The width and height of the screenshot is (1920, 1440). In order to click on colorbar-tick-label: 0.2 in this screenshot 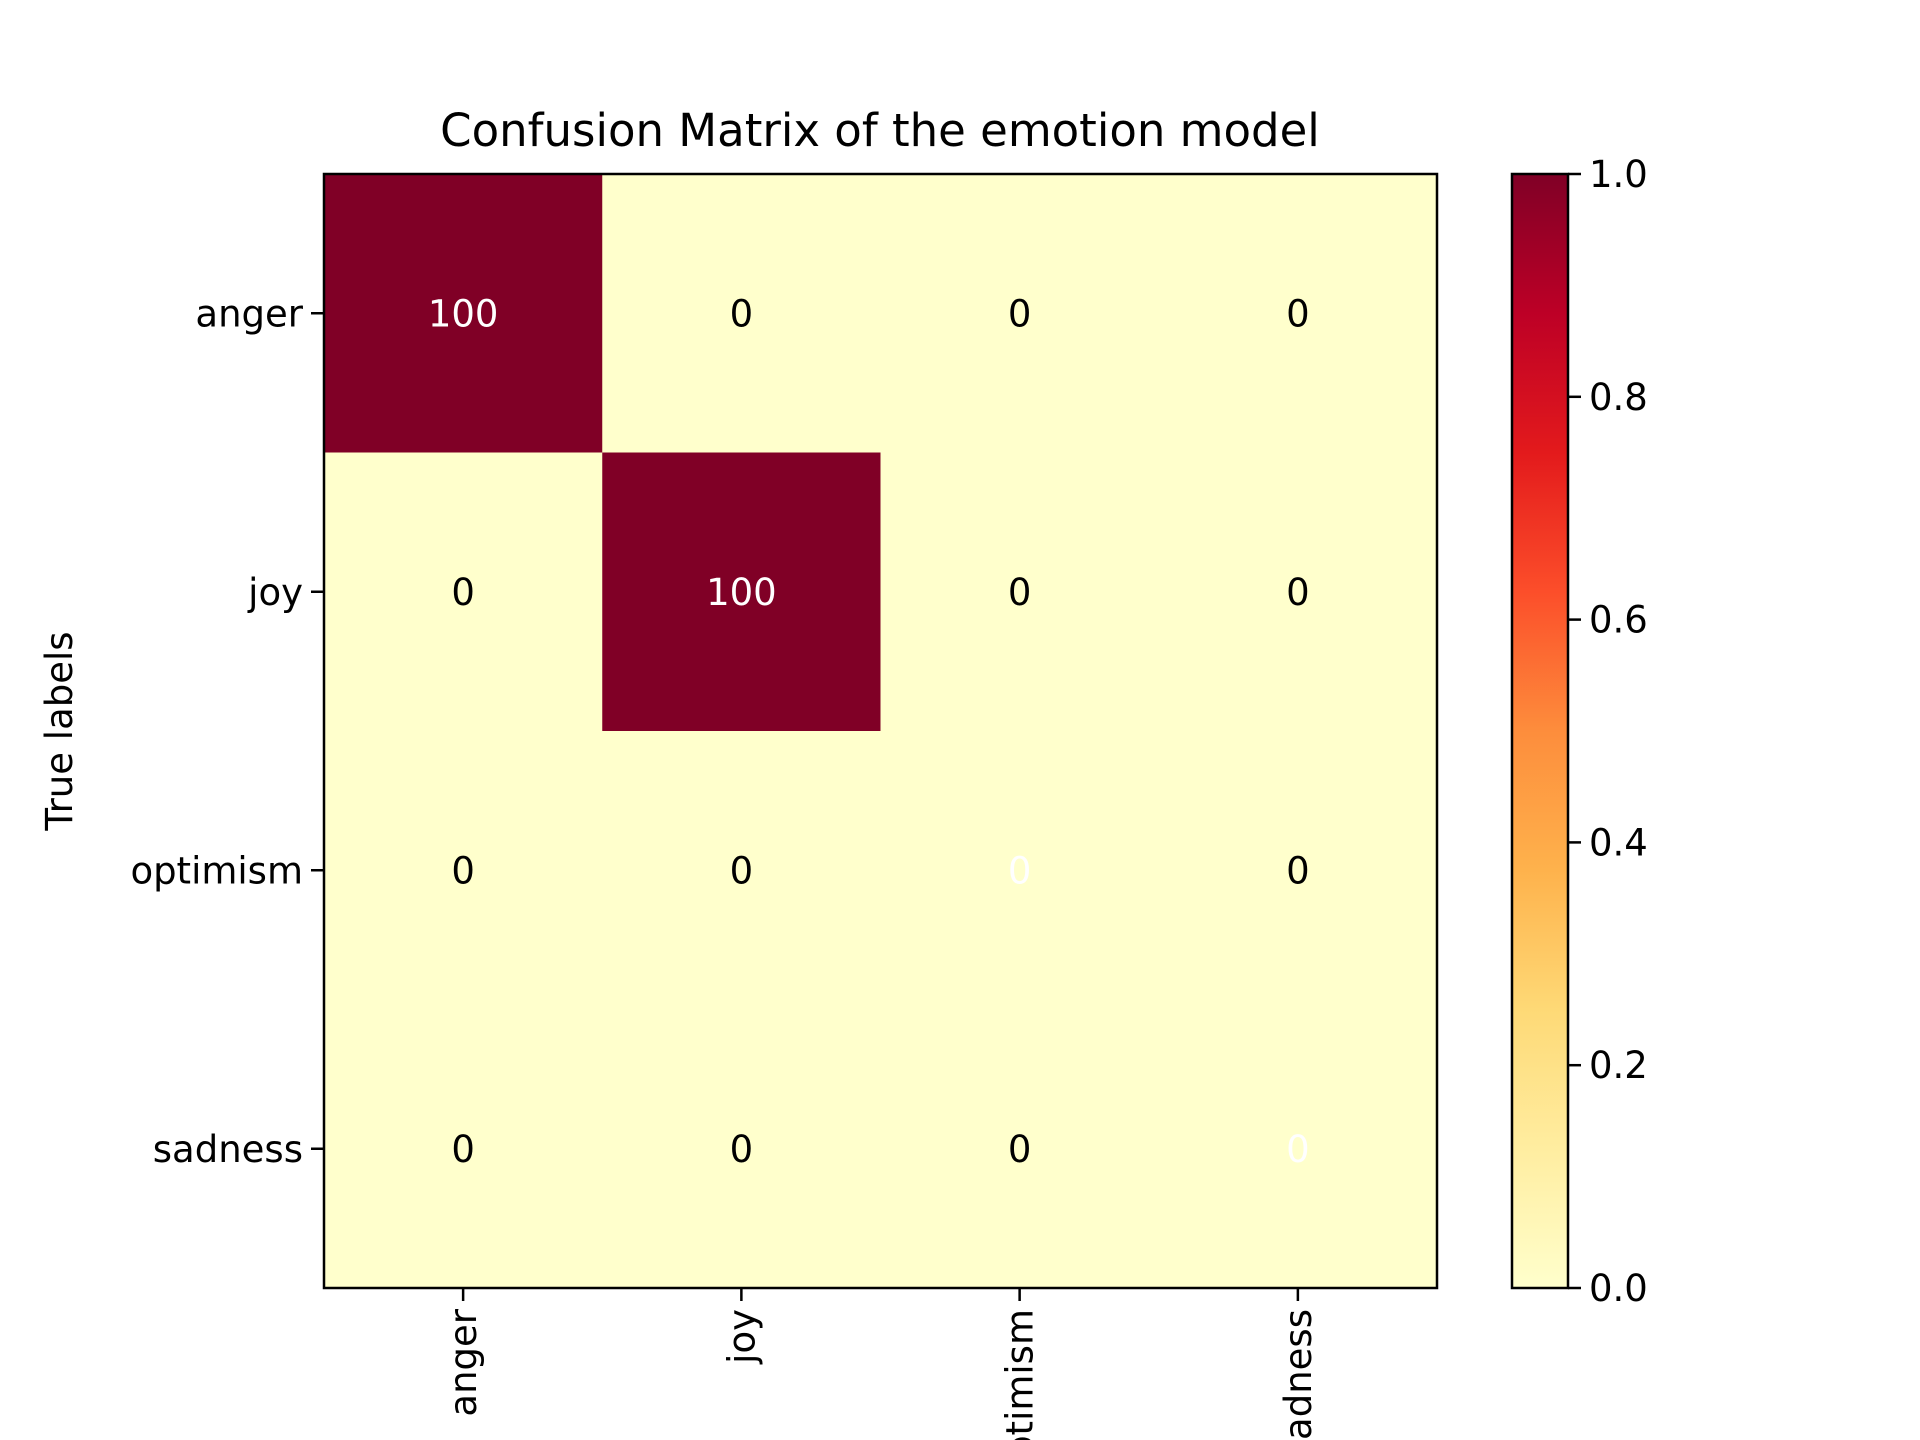, I will do `click(1618, 1065)`.